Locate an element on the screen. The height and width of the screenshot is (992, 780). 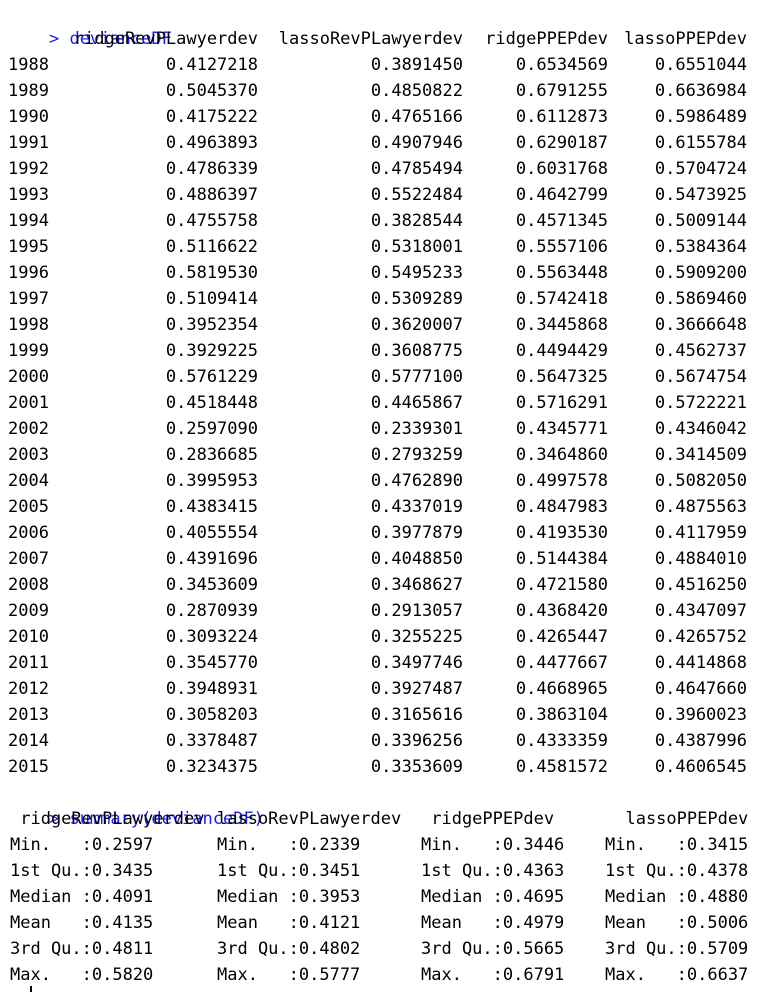
table-cell: 0.4765166 is located at coordinates (416, 117).